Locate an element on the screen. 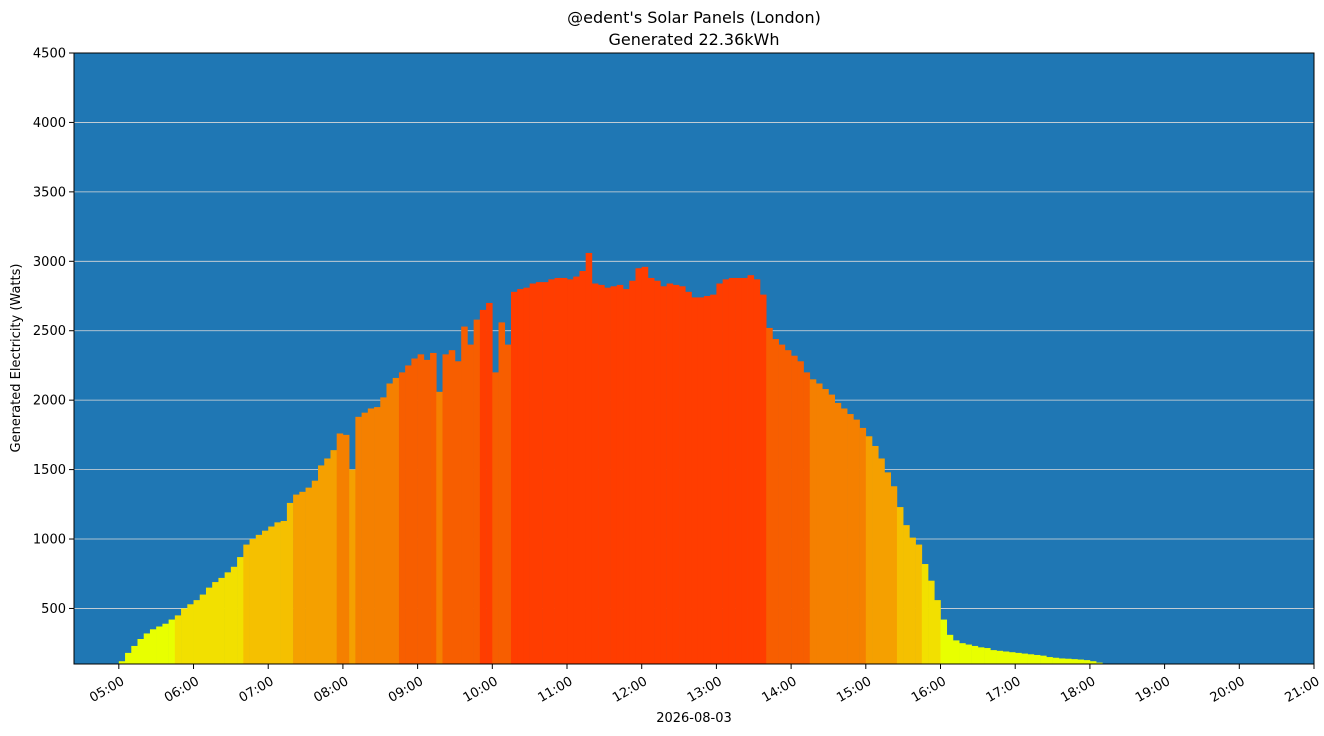 The height and width of the screenshot is (736, 1324). y-axis: 500 1000 1500 2000 2500 3000 3500 4000 4500 is located at coordinates (53, 332).